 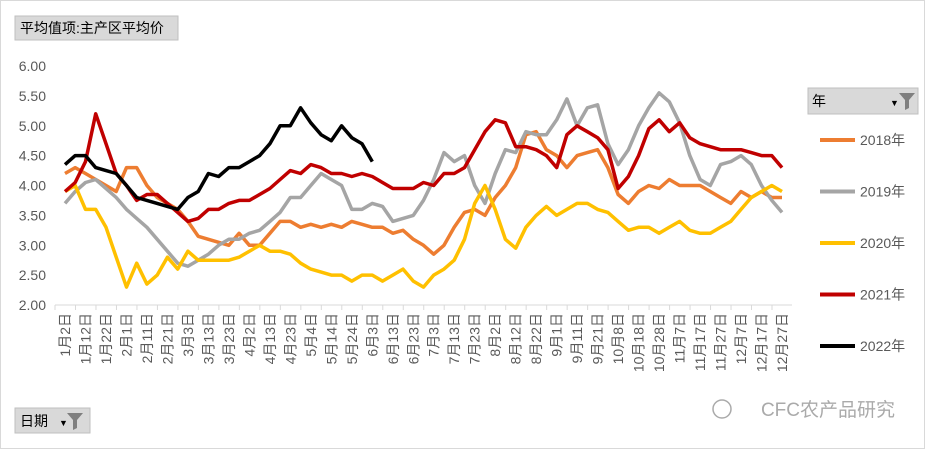 I want to click on x-tick-label: 7月23日, so click(x=475, y=338).